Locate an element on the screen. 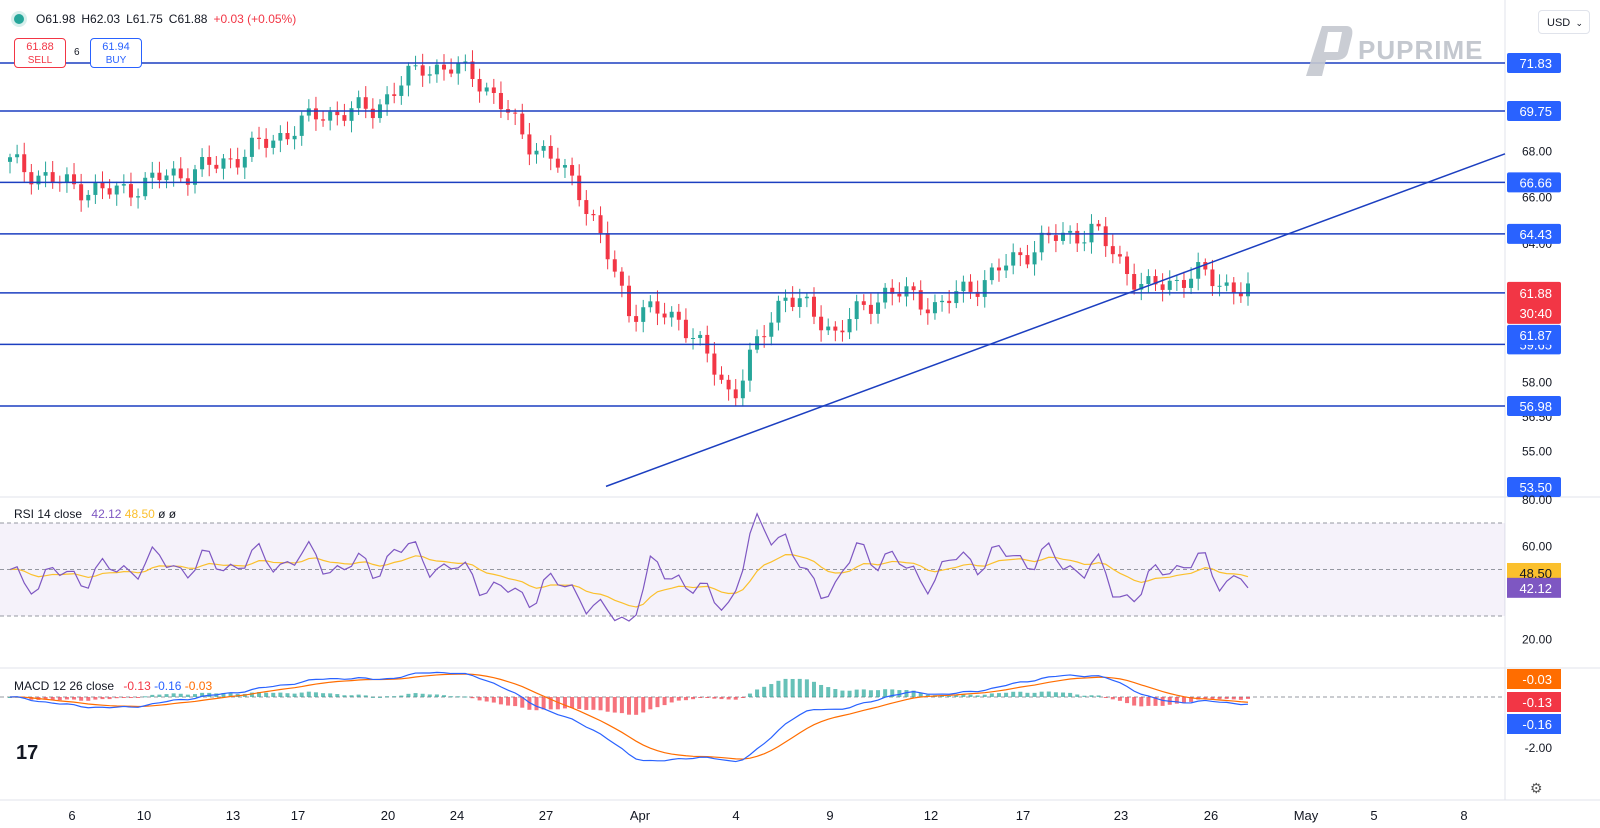 Image resolution: width=1600 pixels, height=828 pixels. macd-name: MACD 12 26 close is located at coordinates (64, 686).